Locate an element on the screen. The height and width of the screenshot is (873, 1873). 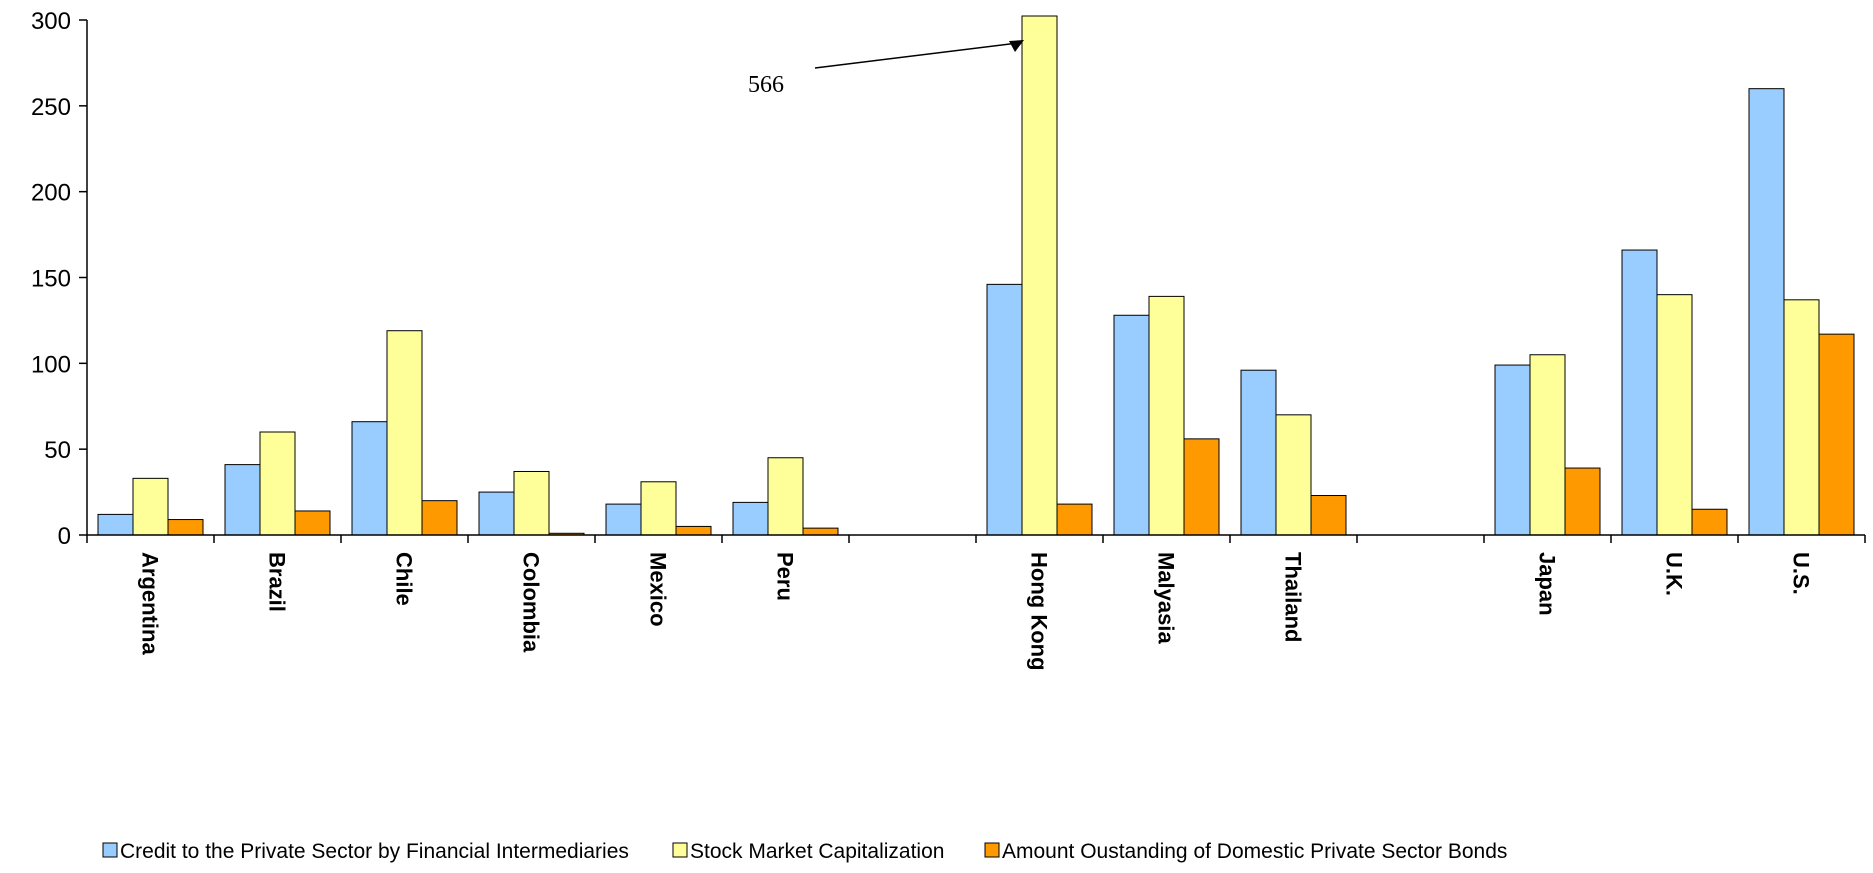
legend-label: Stock Market Capitalization is located at coordinates (817, 851).